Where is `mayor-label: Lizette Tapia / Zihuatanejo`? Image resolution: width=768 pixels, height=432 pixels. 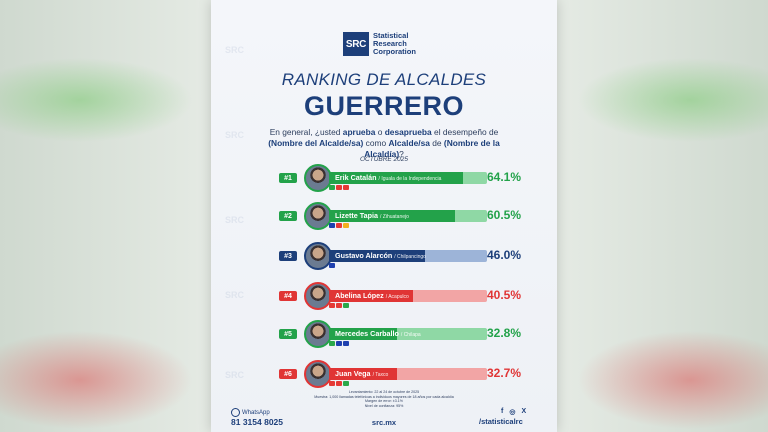 mayor-label: Lizette Tapia / Zihuatanejo is located at coordinates (372, 215).